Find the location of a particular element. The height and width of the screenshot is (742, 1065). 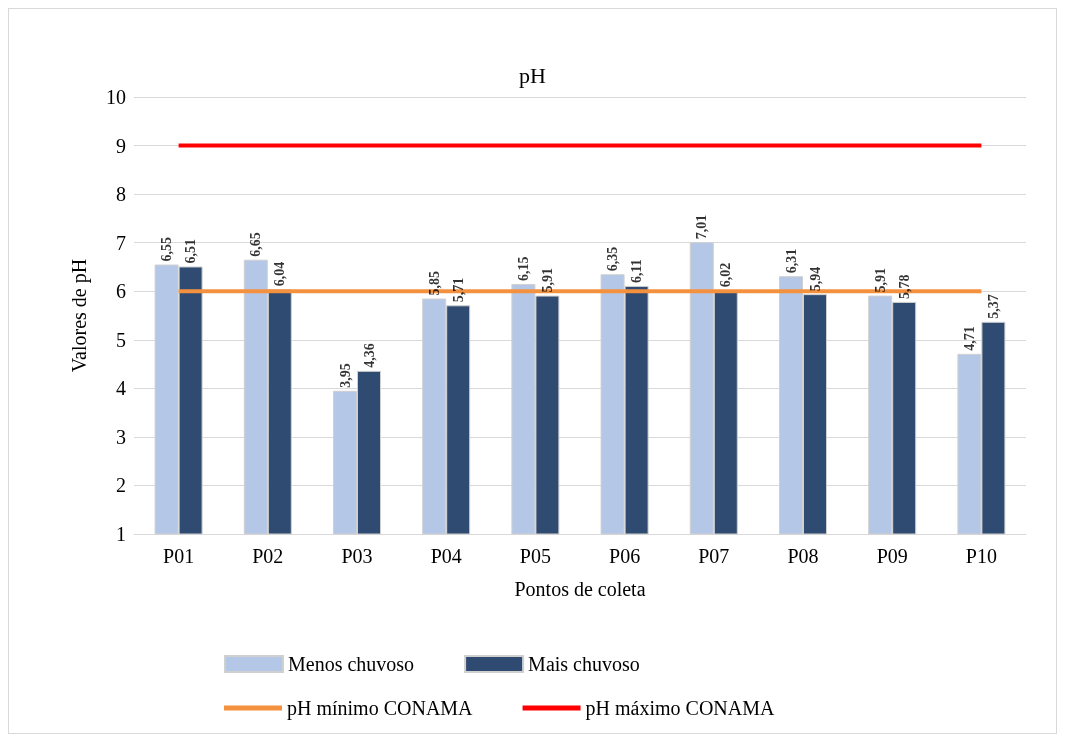

data-label: 3,95 is located at coordinates (345, 375).